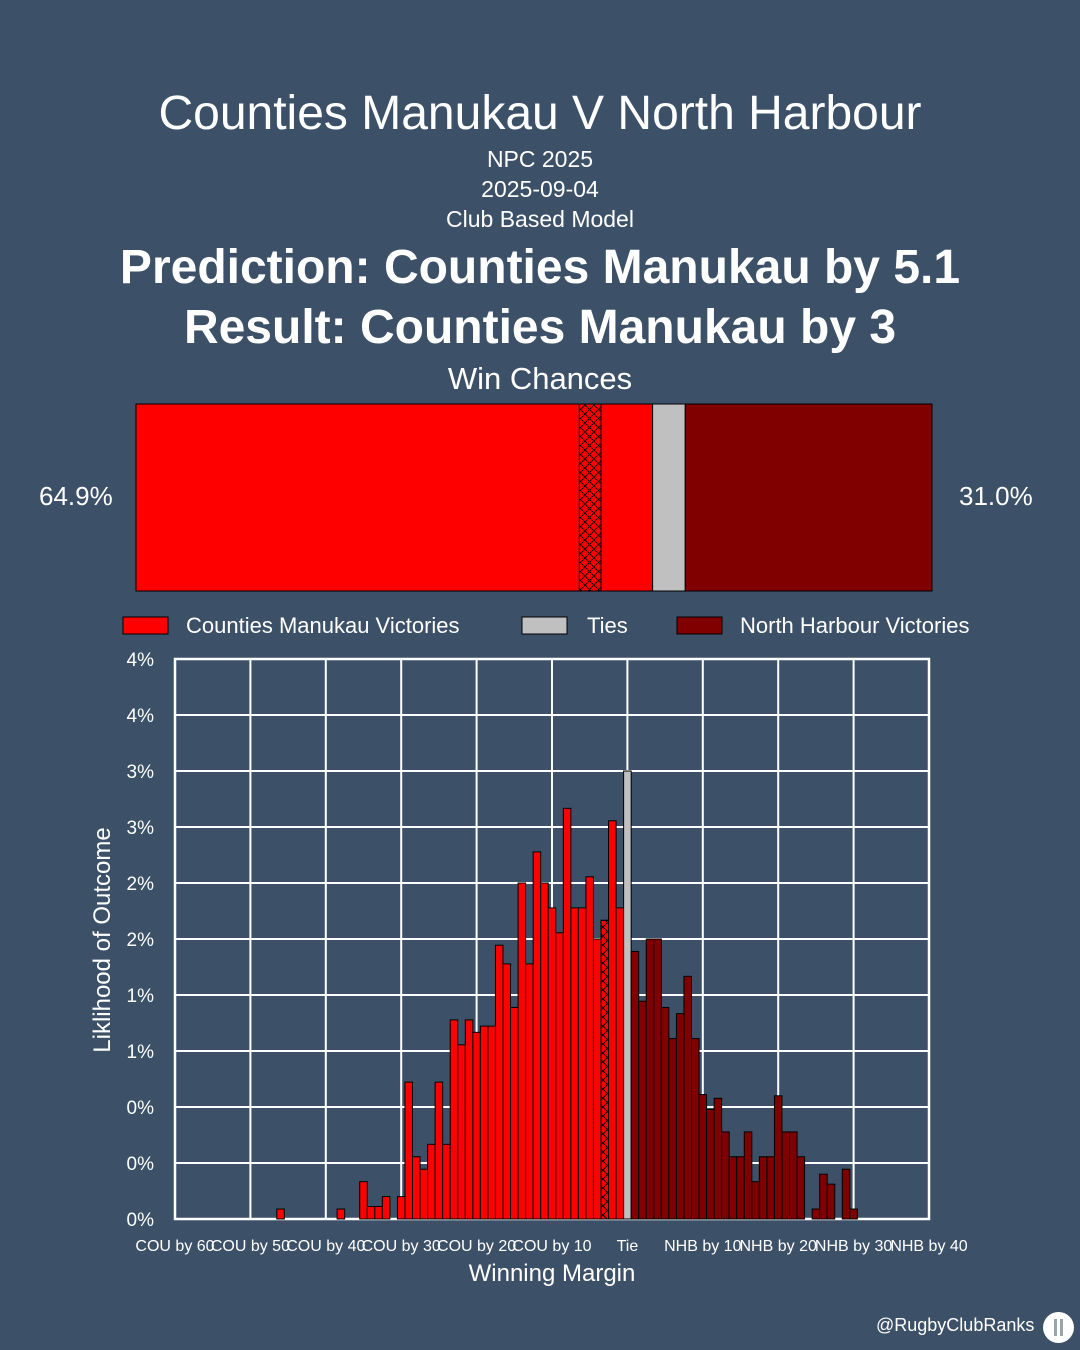 This screenshot has width=1080, height=1350. Describe the element at coordinates (669, 497) in the screenshot. I see `tie-segment` at that location.